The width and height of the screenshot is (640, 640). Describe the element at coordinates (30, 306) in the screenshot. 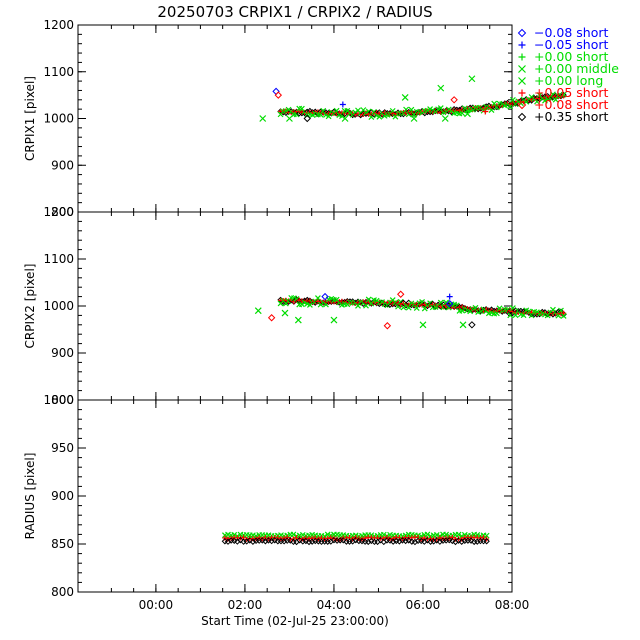

I see `y-axis-label: CRPIX2 [pixel]` at that location.